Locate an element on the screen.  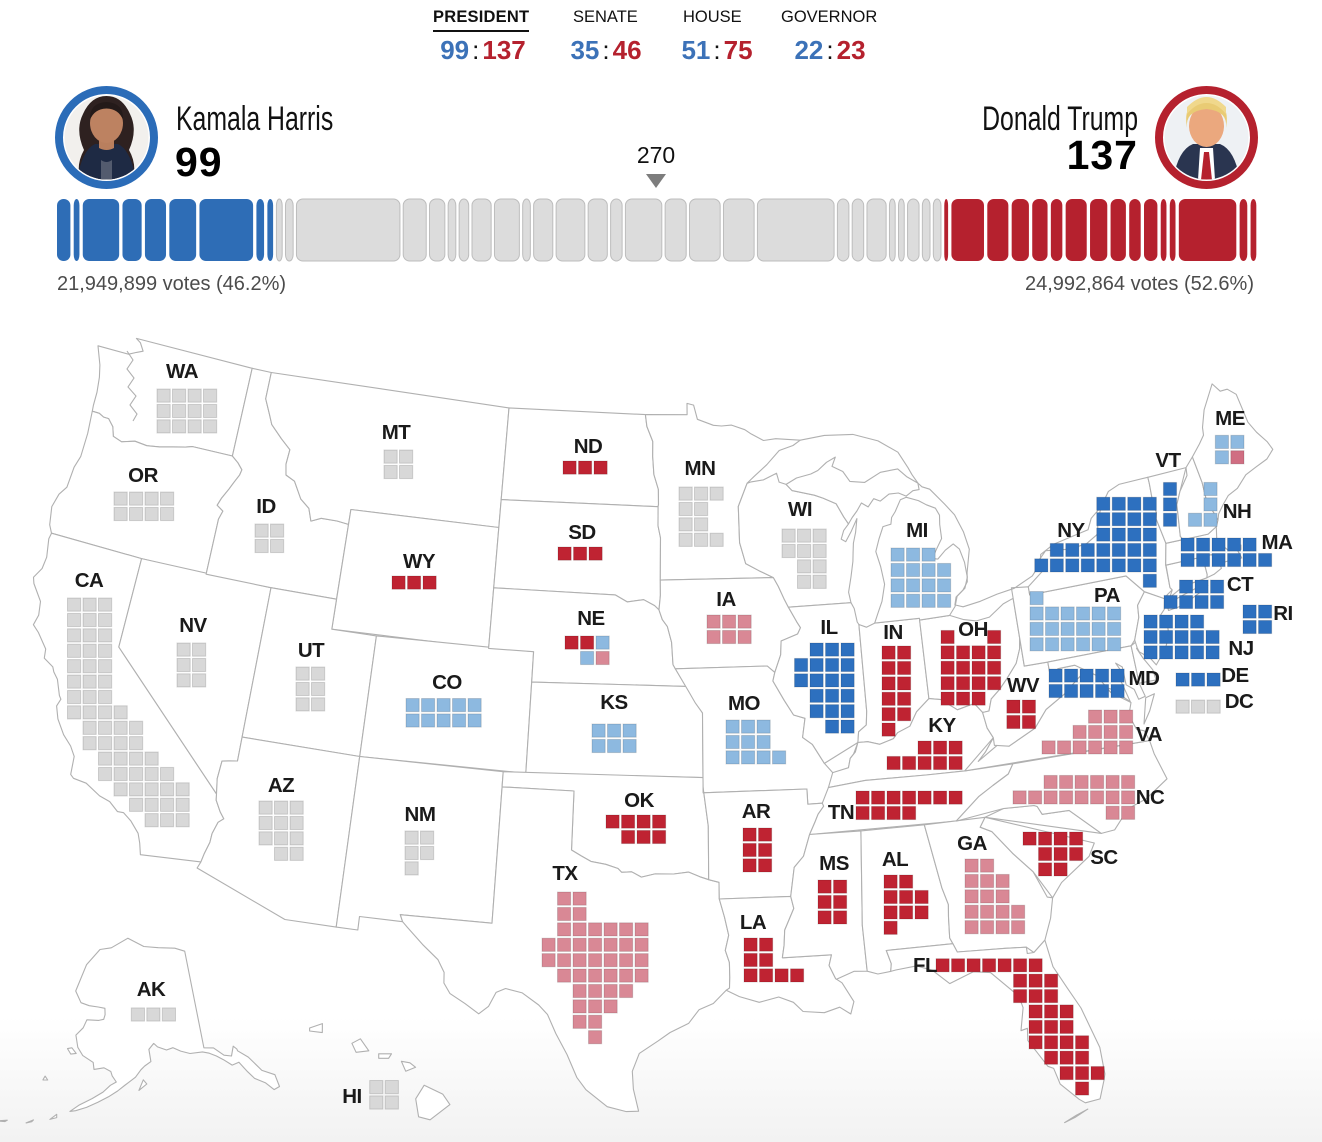
svg-text: IN is located at coordinates (893, 632).